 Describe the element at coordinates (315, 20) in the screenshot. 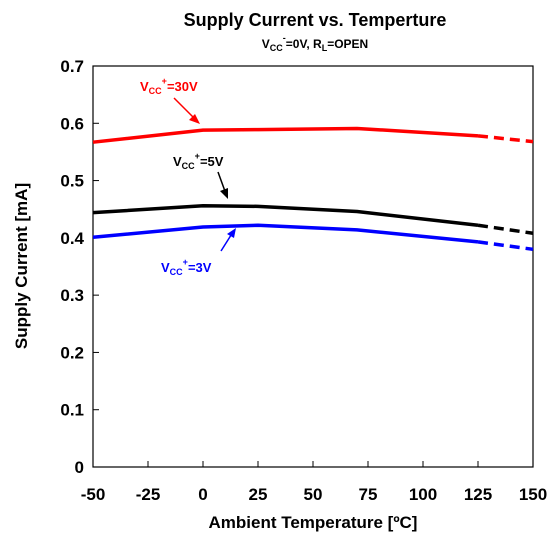

I see `chart-title: Supply Current vs. Temperture` at that location.